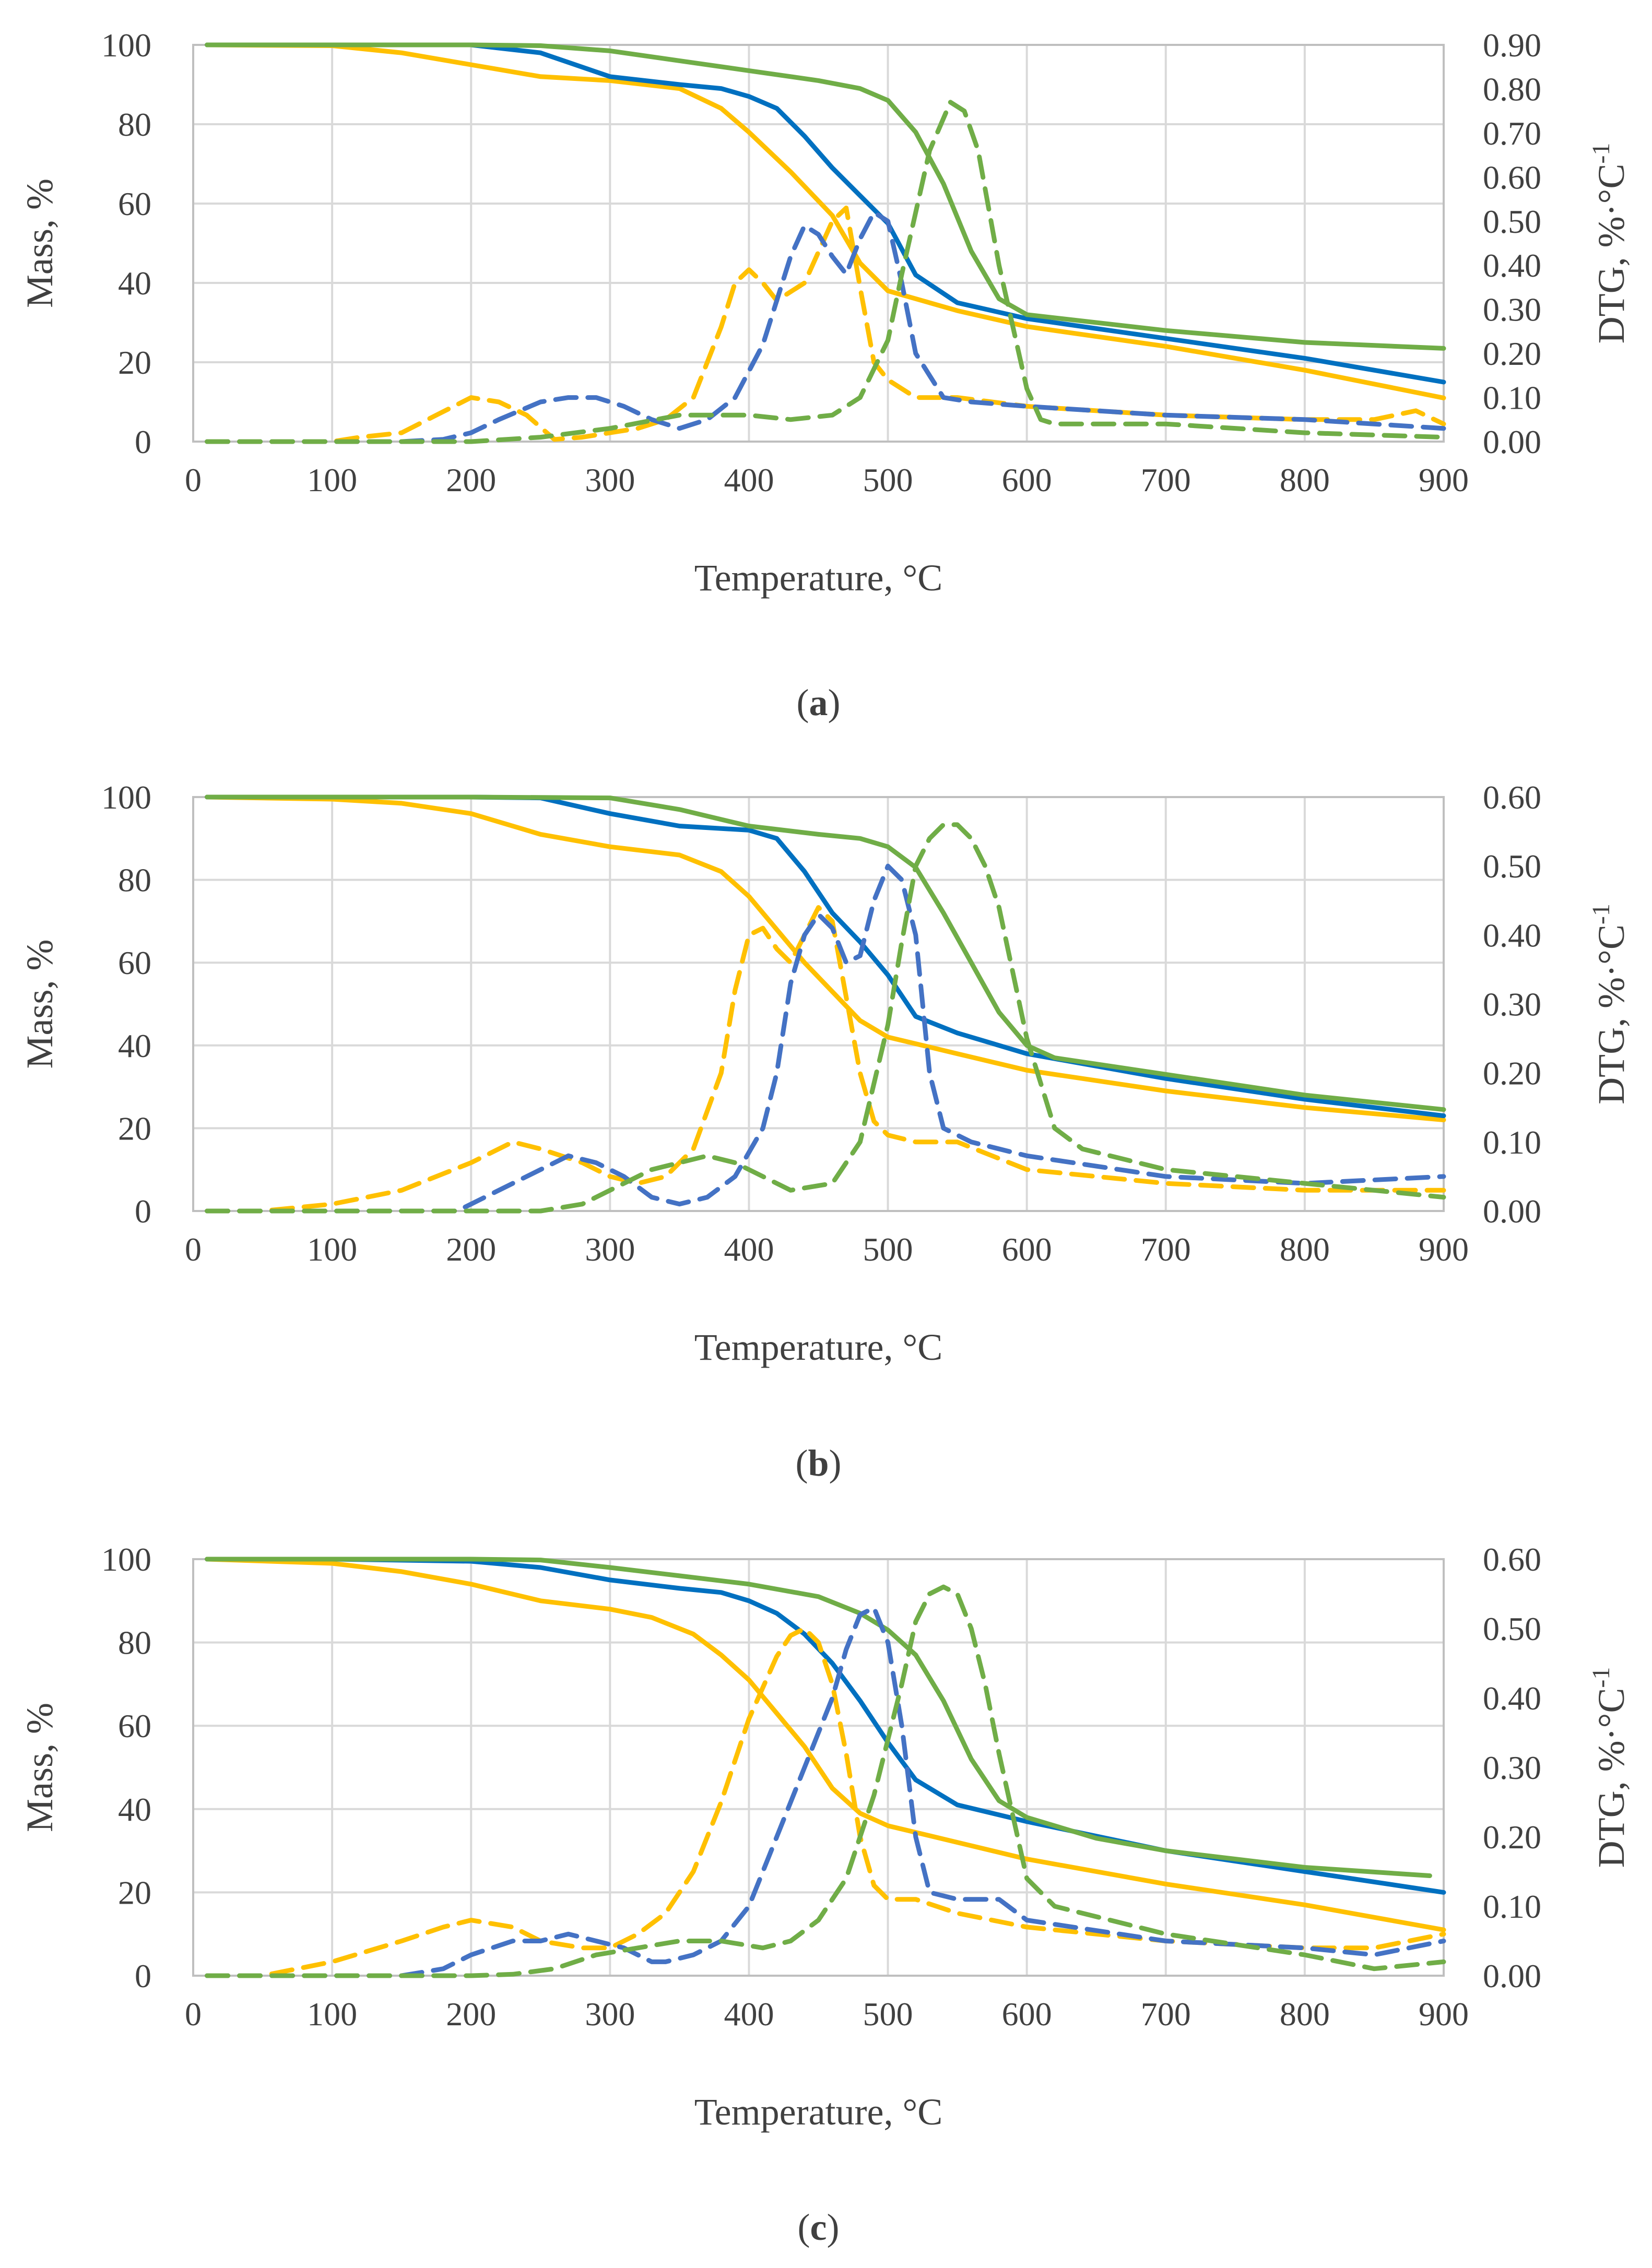 The image size is (1652, 2268). Describe the element at coordinates (1512, 133) in the screenshot. I see `y2-tick-label: 0.70` at that location.